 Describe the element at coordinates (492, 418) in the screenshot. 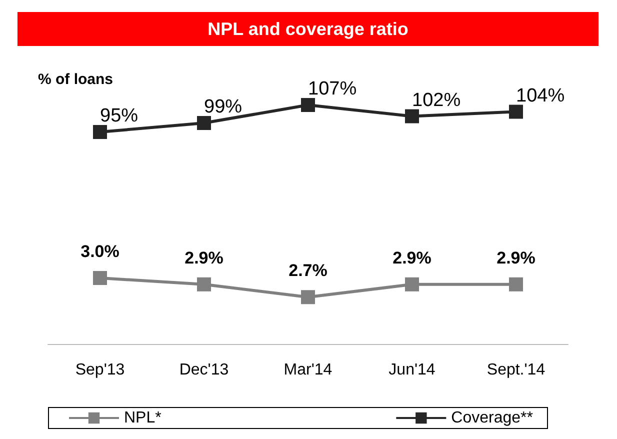

I see `legend-label: Coverage**` at that location.